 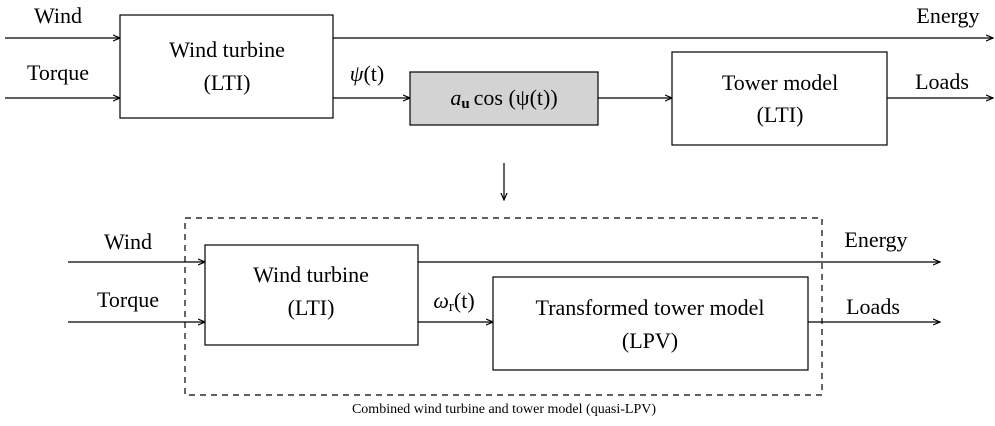 I want to click on subscript: r, so click(x=451, y=307).